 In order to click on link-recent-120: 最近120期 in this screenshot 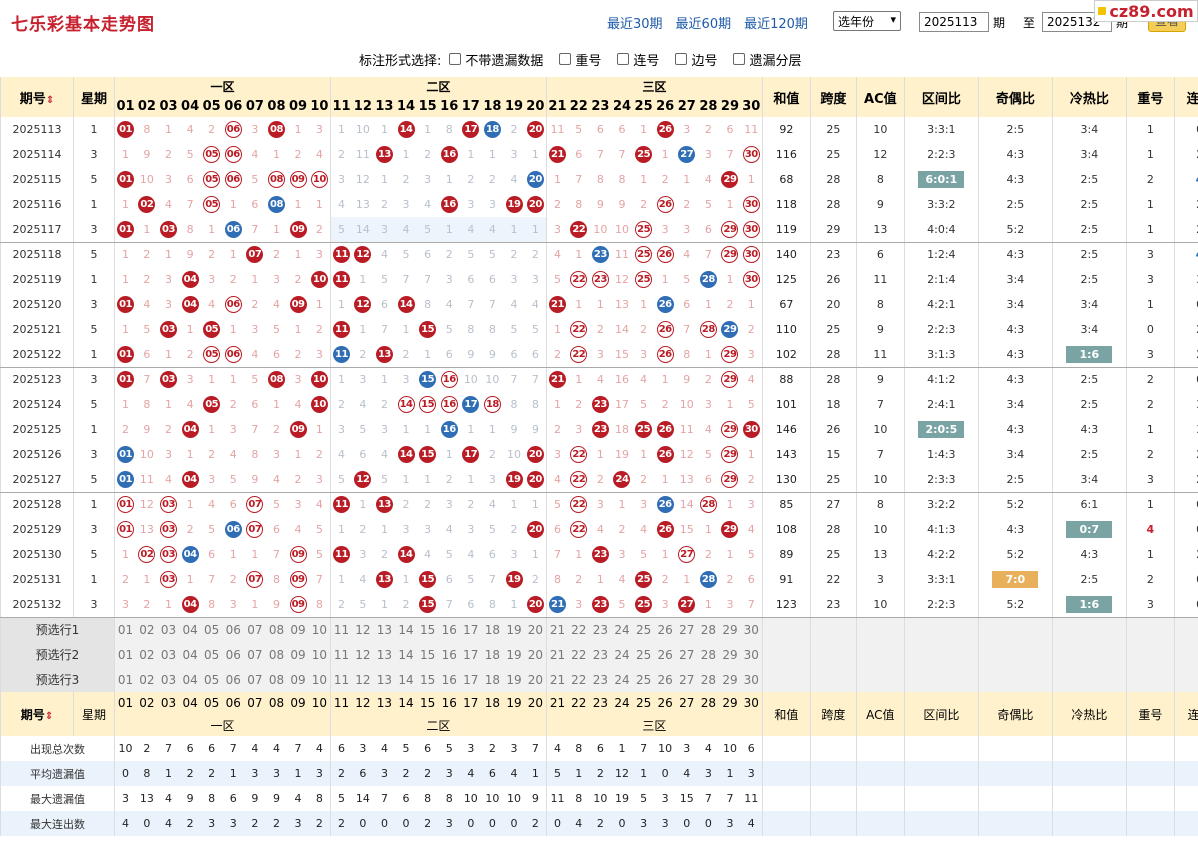, I will do `click(776, 24)`.